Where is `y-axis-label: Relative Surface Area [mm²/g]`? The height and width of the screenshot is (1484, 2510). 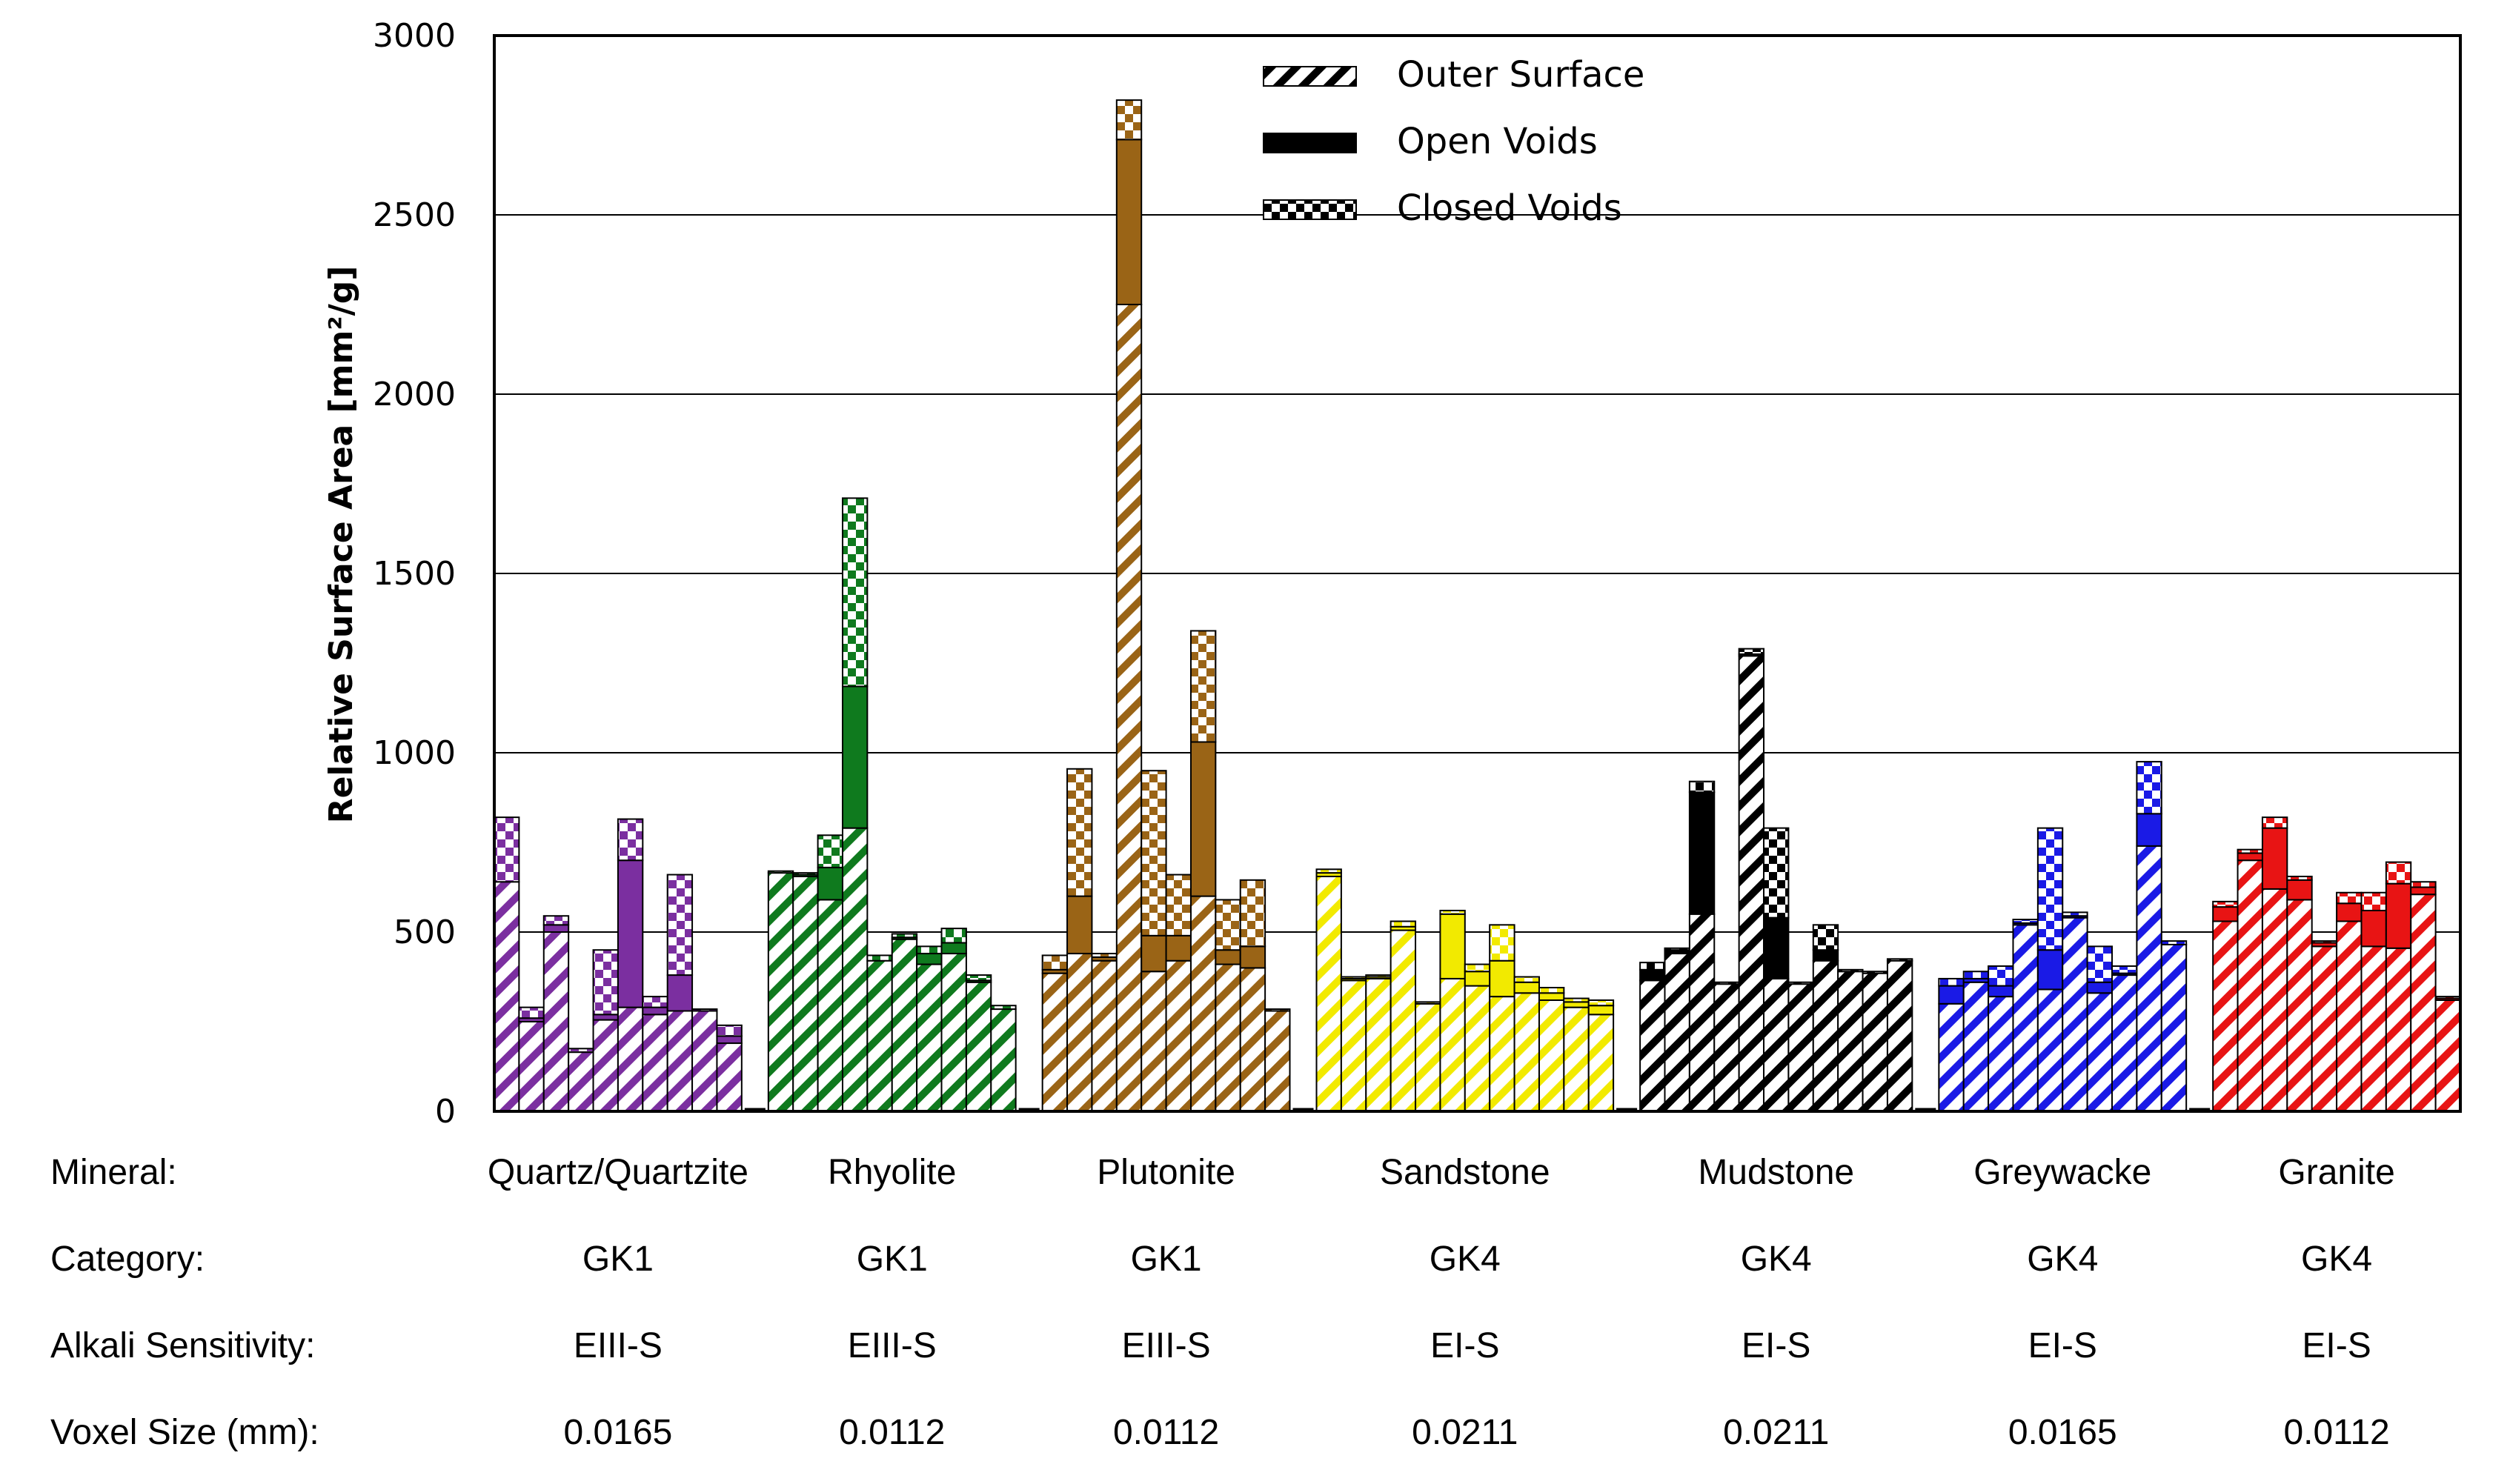
y-axis-label: Relative Surface Area [mm²/g] is located at coordinates (341, 545).